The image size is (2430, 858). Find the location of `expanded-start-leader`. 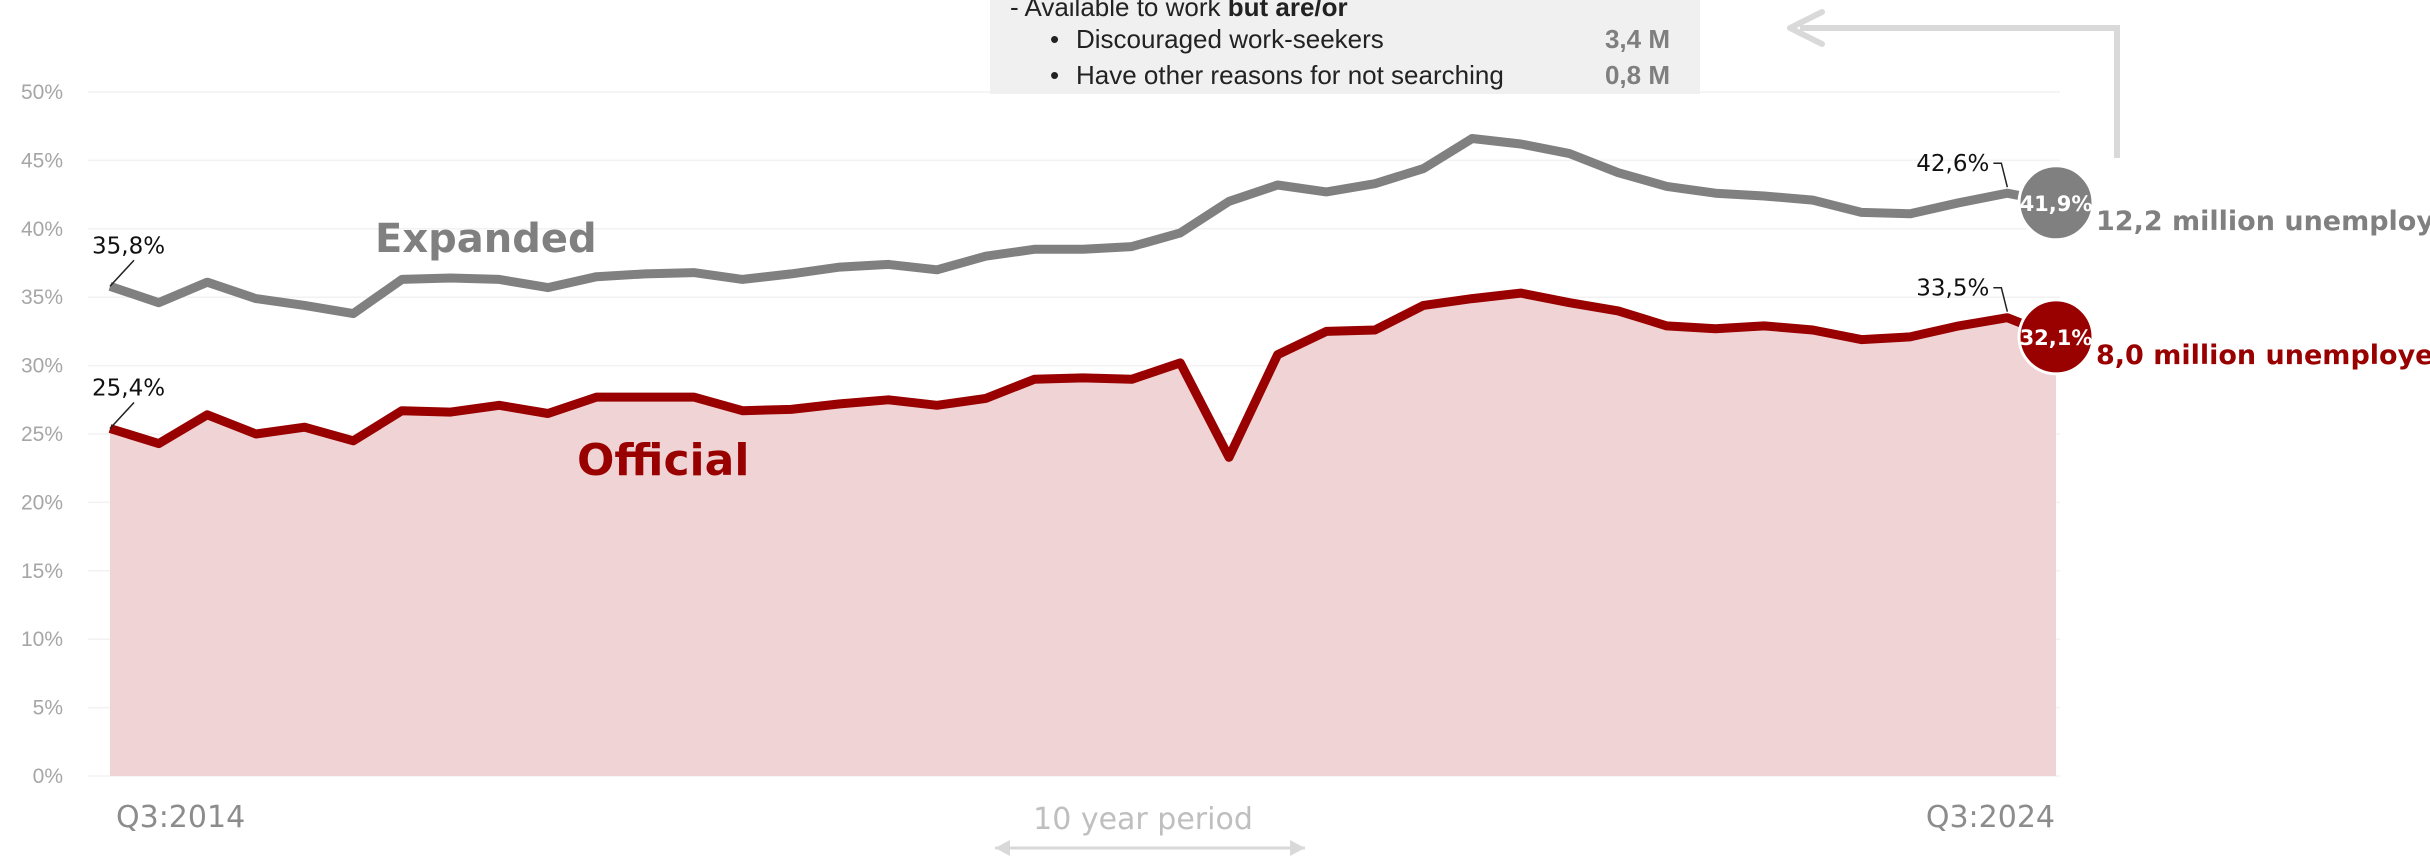

expanded-start-leader is located at coordinates (122, 273).